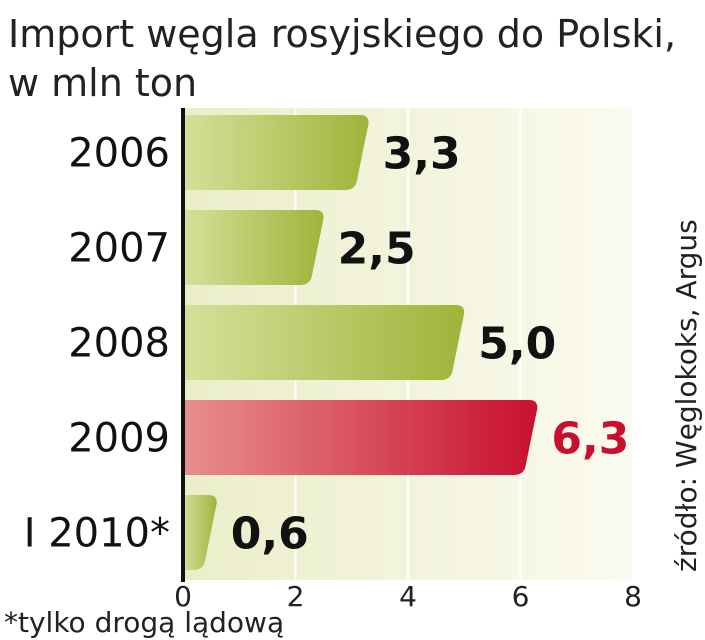 The image size is (705, 640). Describe the element at coordinates (276, 152) in the screenshot. I see `bar-2006` at that location.